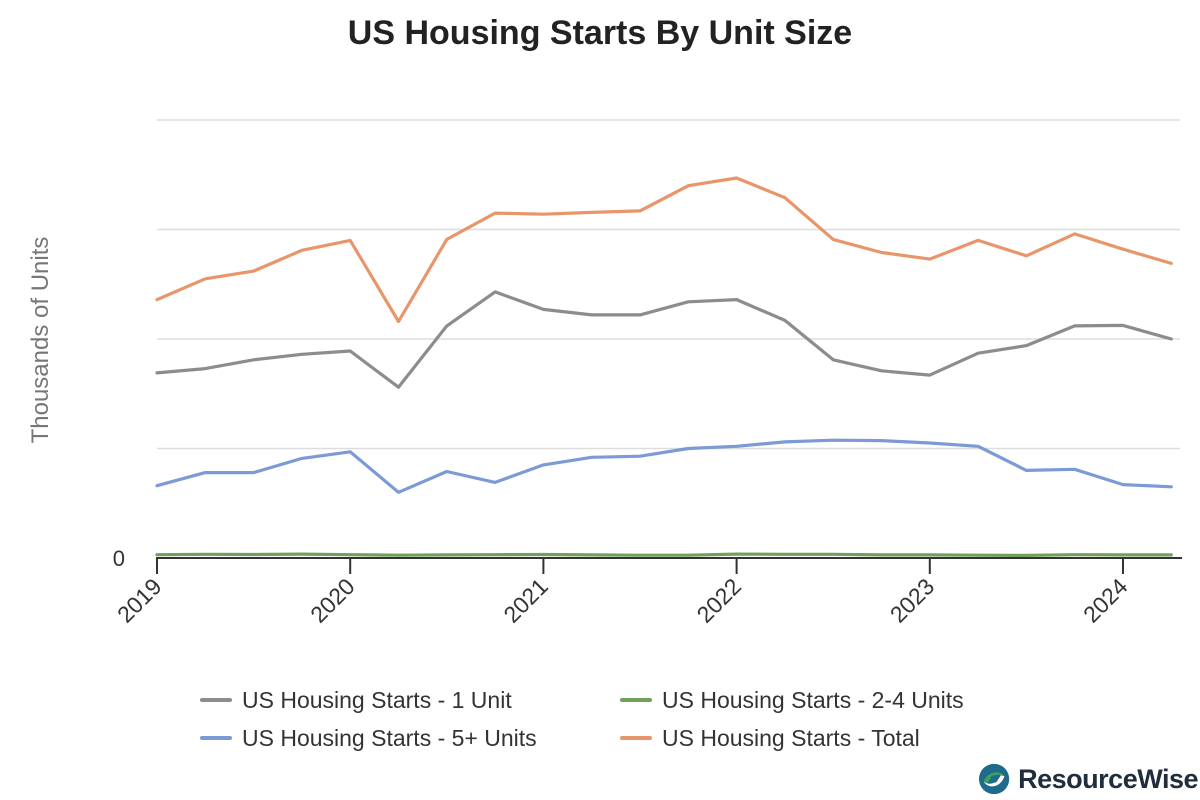 This screenshot has height=800, width=1200. I want to click on x-tick-label: 2019, so click(139, 600).